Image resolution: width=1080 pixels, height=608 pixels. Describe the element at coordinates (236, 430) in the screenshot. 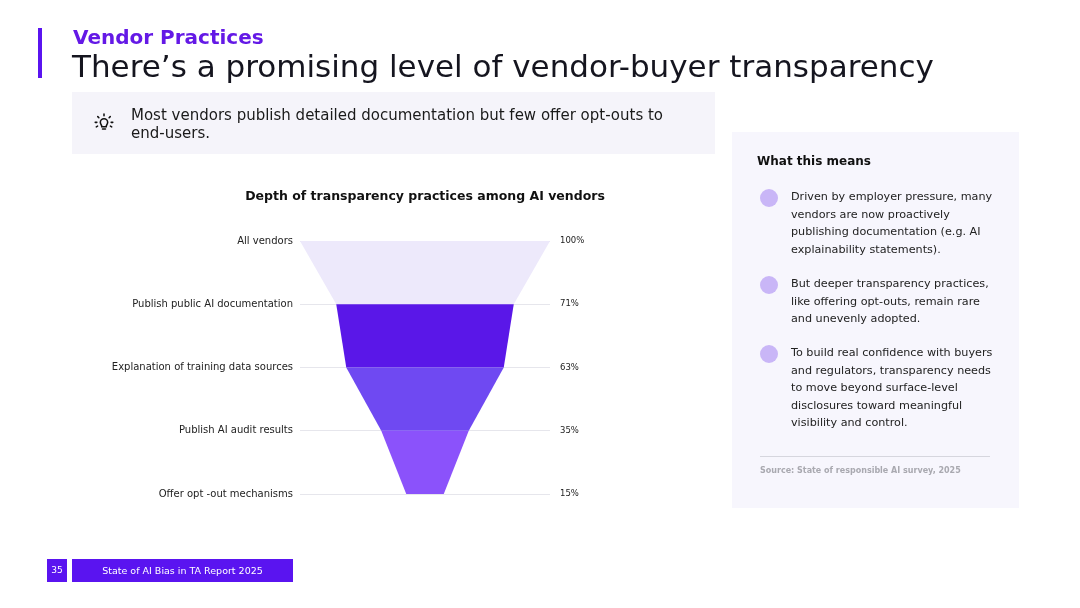

I see `category-label: Publish AI audit results` at that location.